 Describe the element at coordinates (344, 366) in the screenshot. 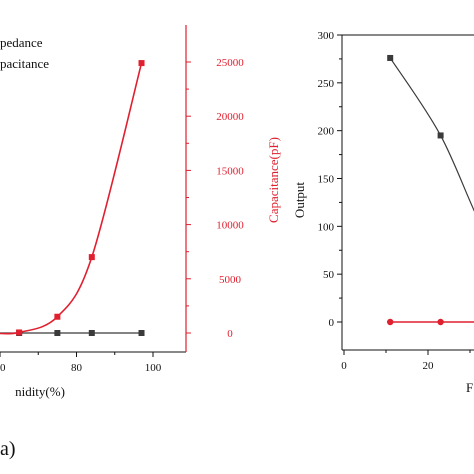

I see `x-tick-label: 0` at that location.